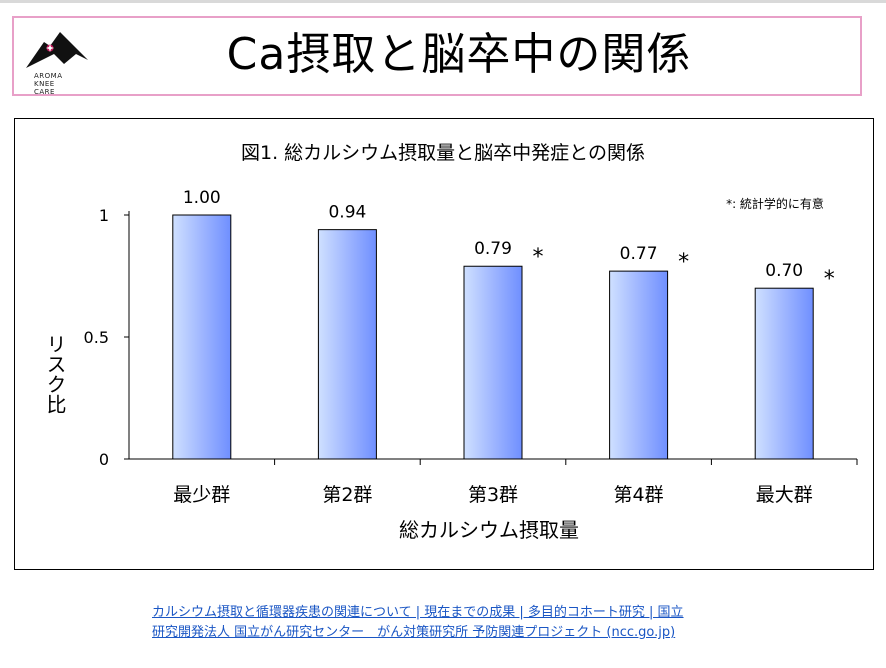 This screenshot has width=886, height=668. Describe the element at coordinates (201, 495) in the screenshot. I see `x-tick-label: 最少群` at that location.